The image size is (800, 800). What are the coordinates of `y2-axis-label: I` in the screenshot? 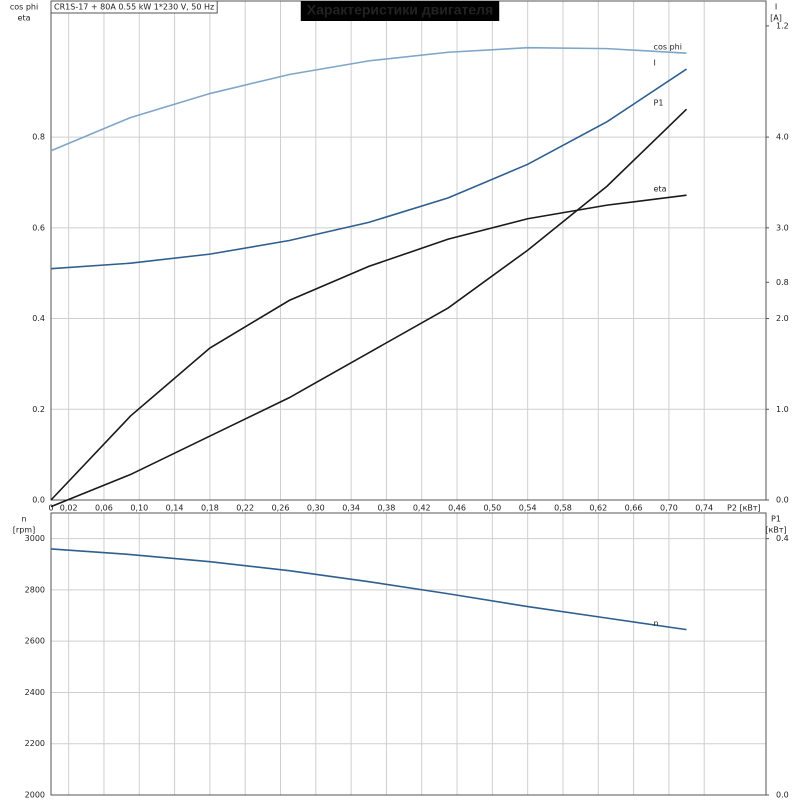 It's located at (776, 7).